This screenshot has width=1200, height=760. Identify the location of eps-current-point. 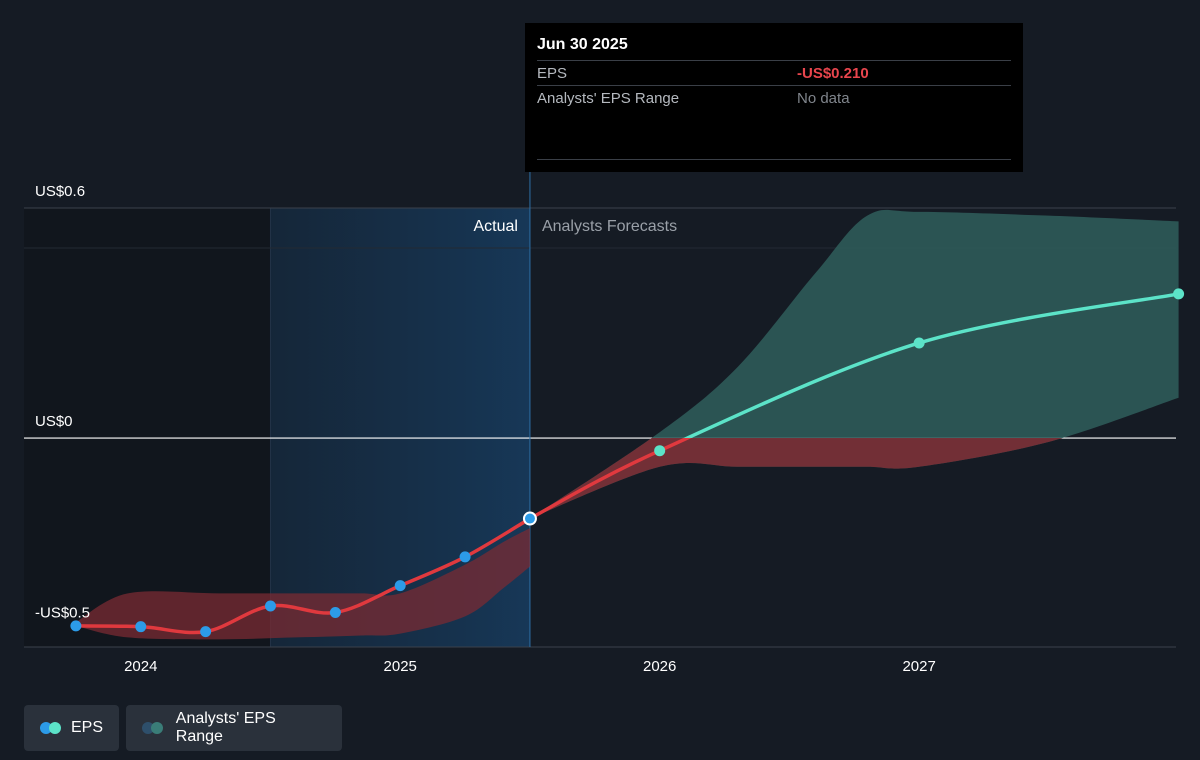
(529, 518).